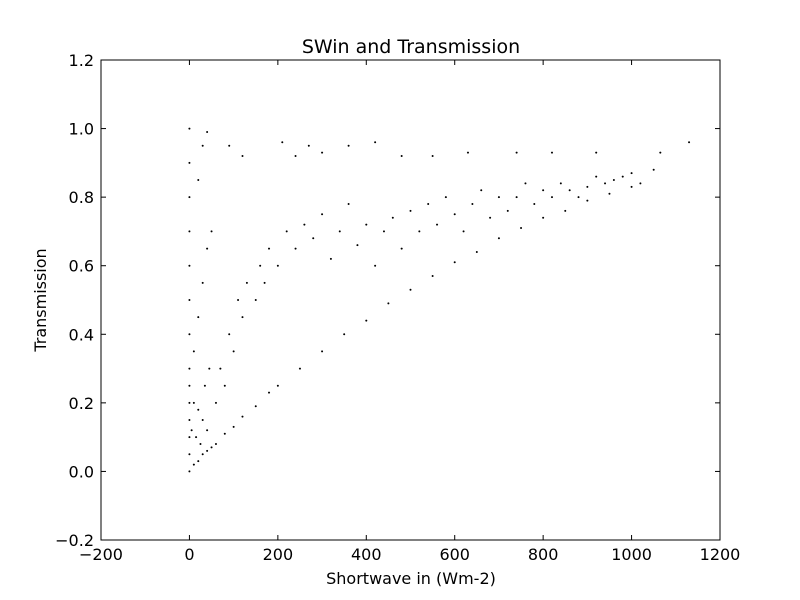 Image resolution: width=800 pixels, height=600 pixels. What do you see at coordinates (631, 554) in the screenshot?
I see `x-tick-label: 1000` at bounding box center [631, 554].